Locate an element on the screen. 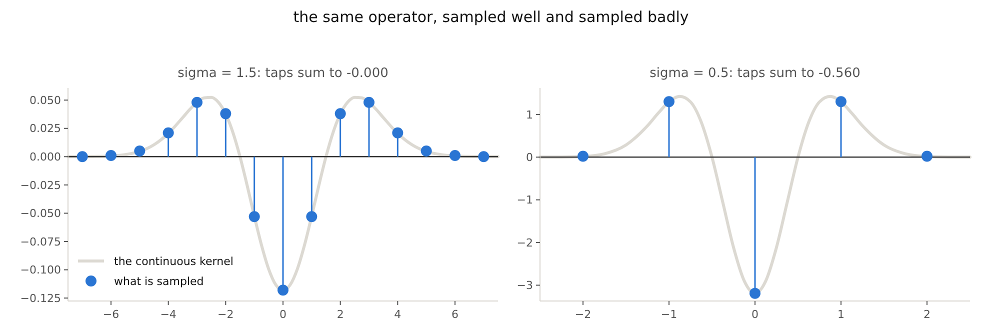 This screenshot has width=982, height=335. y-tick-label: −0.100 is located at coordinates (40, 270).